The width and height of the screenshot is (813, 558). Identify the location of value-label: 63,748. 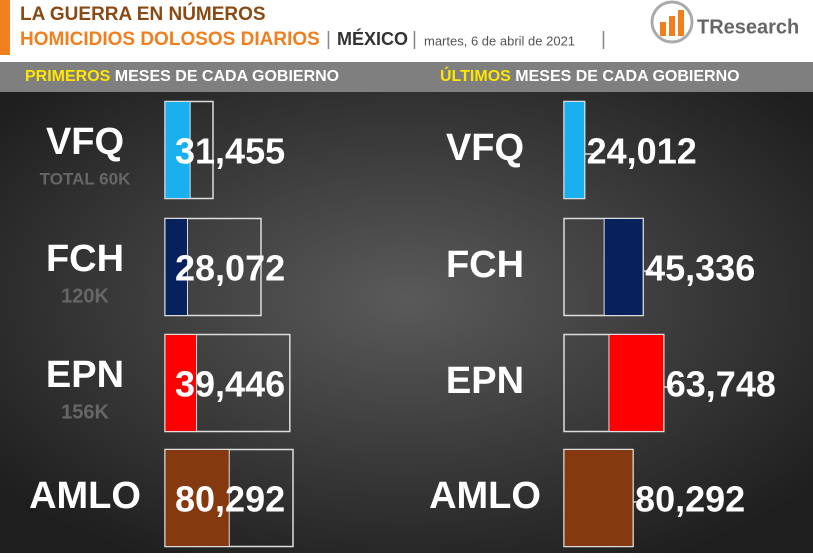
(721, 384).